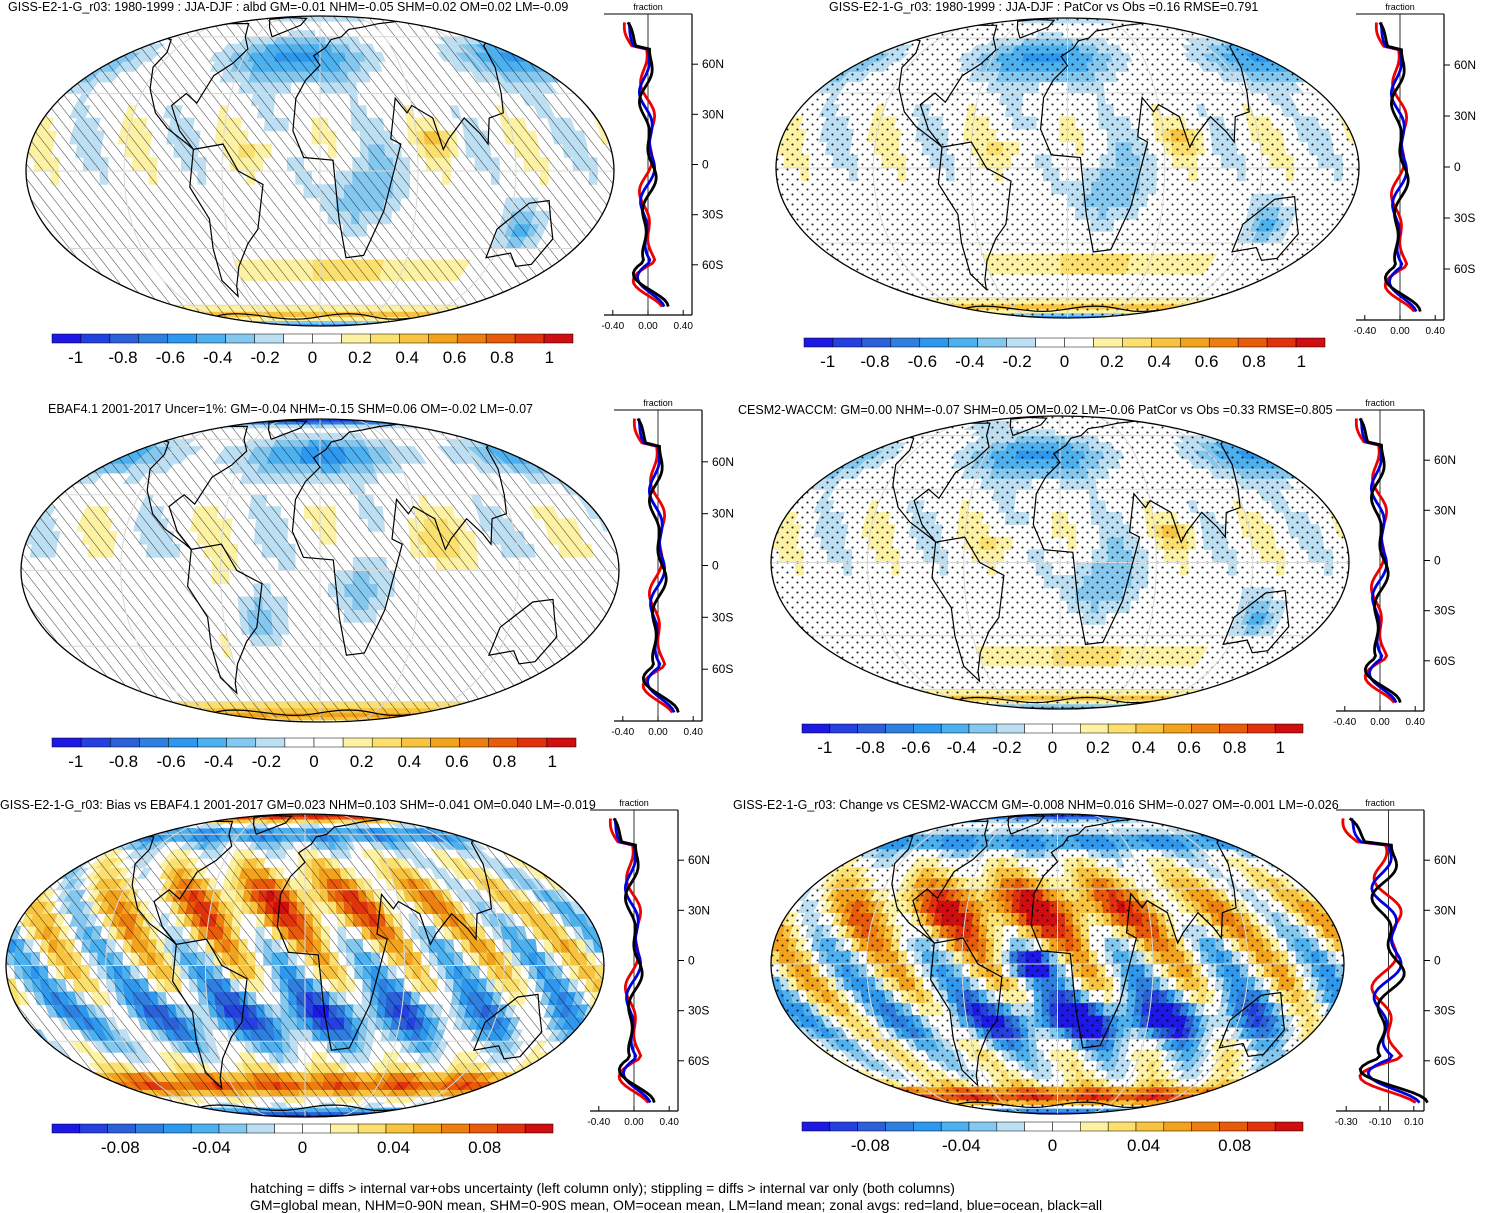 The width and height of the screenshot is (1500, 1213). I want to click on zonal-ytick-label: 30N, so click(1445, 510).